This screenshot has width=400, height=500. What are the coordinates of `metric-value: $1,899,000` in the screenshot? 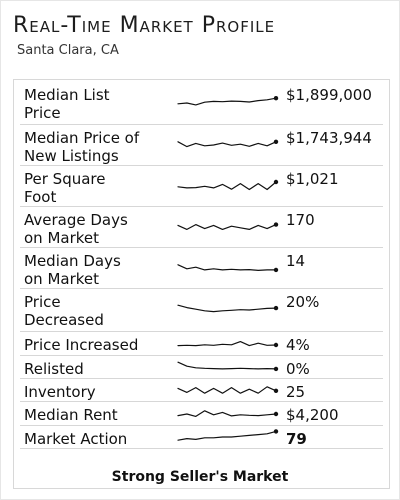 It's located at (329, 95).